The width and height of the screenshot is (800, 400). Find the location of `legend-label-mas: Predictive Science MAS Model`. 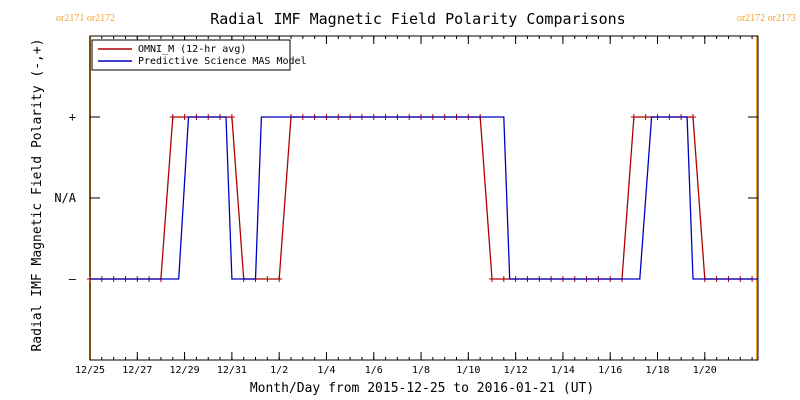

legend-label-mas: Predictive Science MAS Model is located at coordinates (222, 61).